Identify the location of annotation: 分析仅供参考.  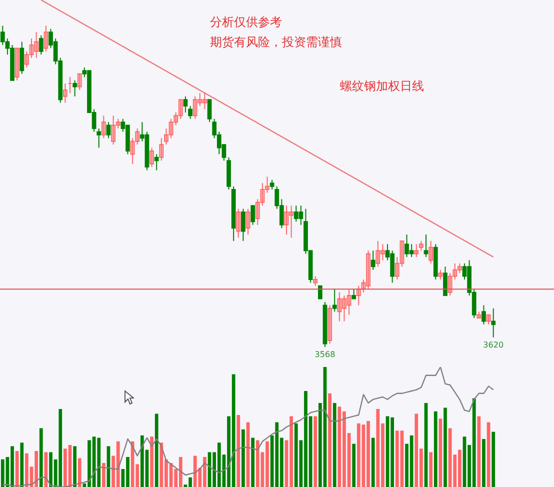
(246, 22).